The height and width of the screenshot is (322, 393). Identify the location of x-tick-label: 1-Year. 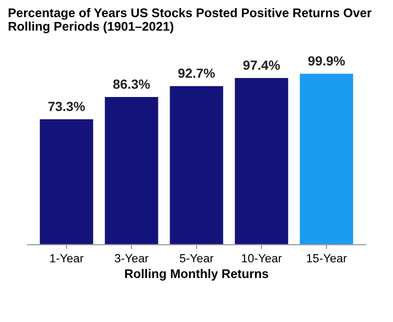
(67, 258).